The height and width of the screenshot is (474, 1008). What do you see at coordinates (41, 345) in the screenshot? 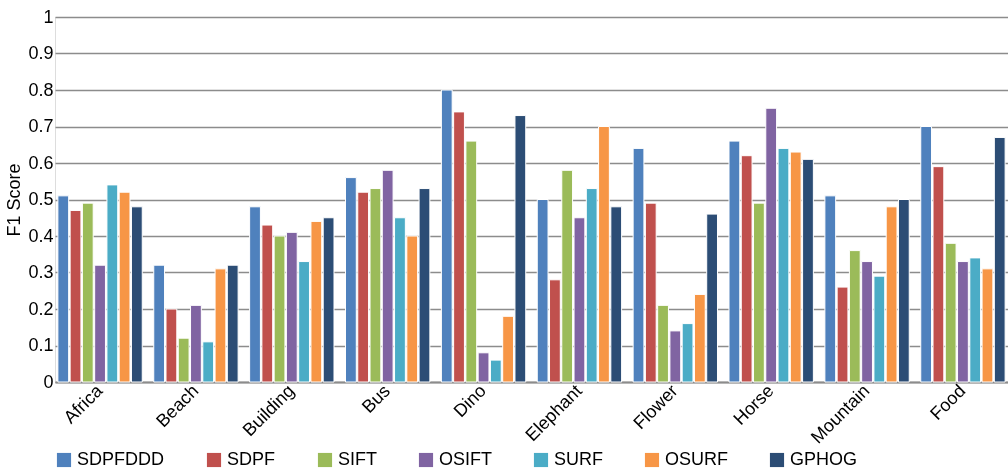
I see `y-tick-label: 0.1` at bounding box center [41, 345].